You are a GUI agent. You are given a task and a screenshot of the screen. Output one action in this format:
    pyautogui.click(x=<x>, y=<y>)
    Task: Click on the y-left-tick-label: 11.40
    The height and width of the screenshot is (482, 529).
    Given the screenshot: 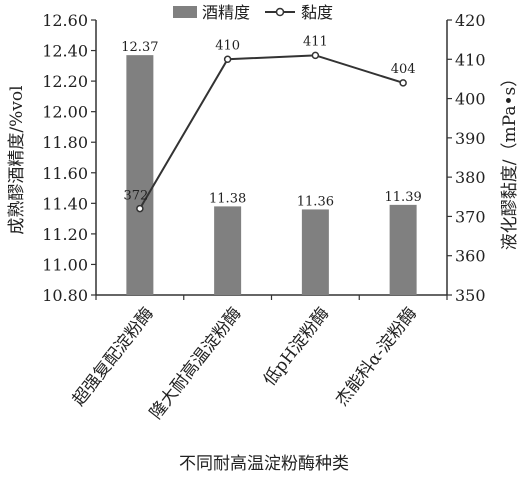 What is the action you would take?
    pyautogui.click(x=65, y=203)
    